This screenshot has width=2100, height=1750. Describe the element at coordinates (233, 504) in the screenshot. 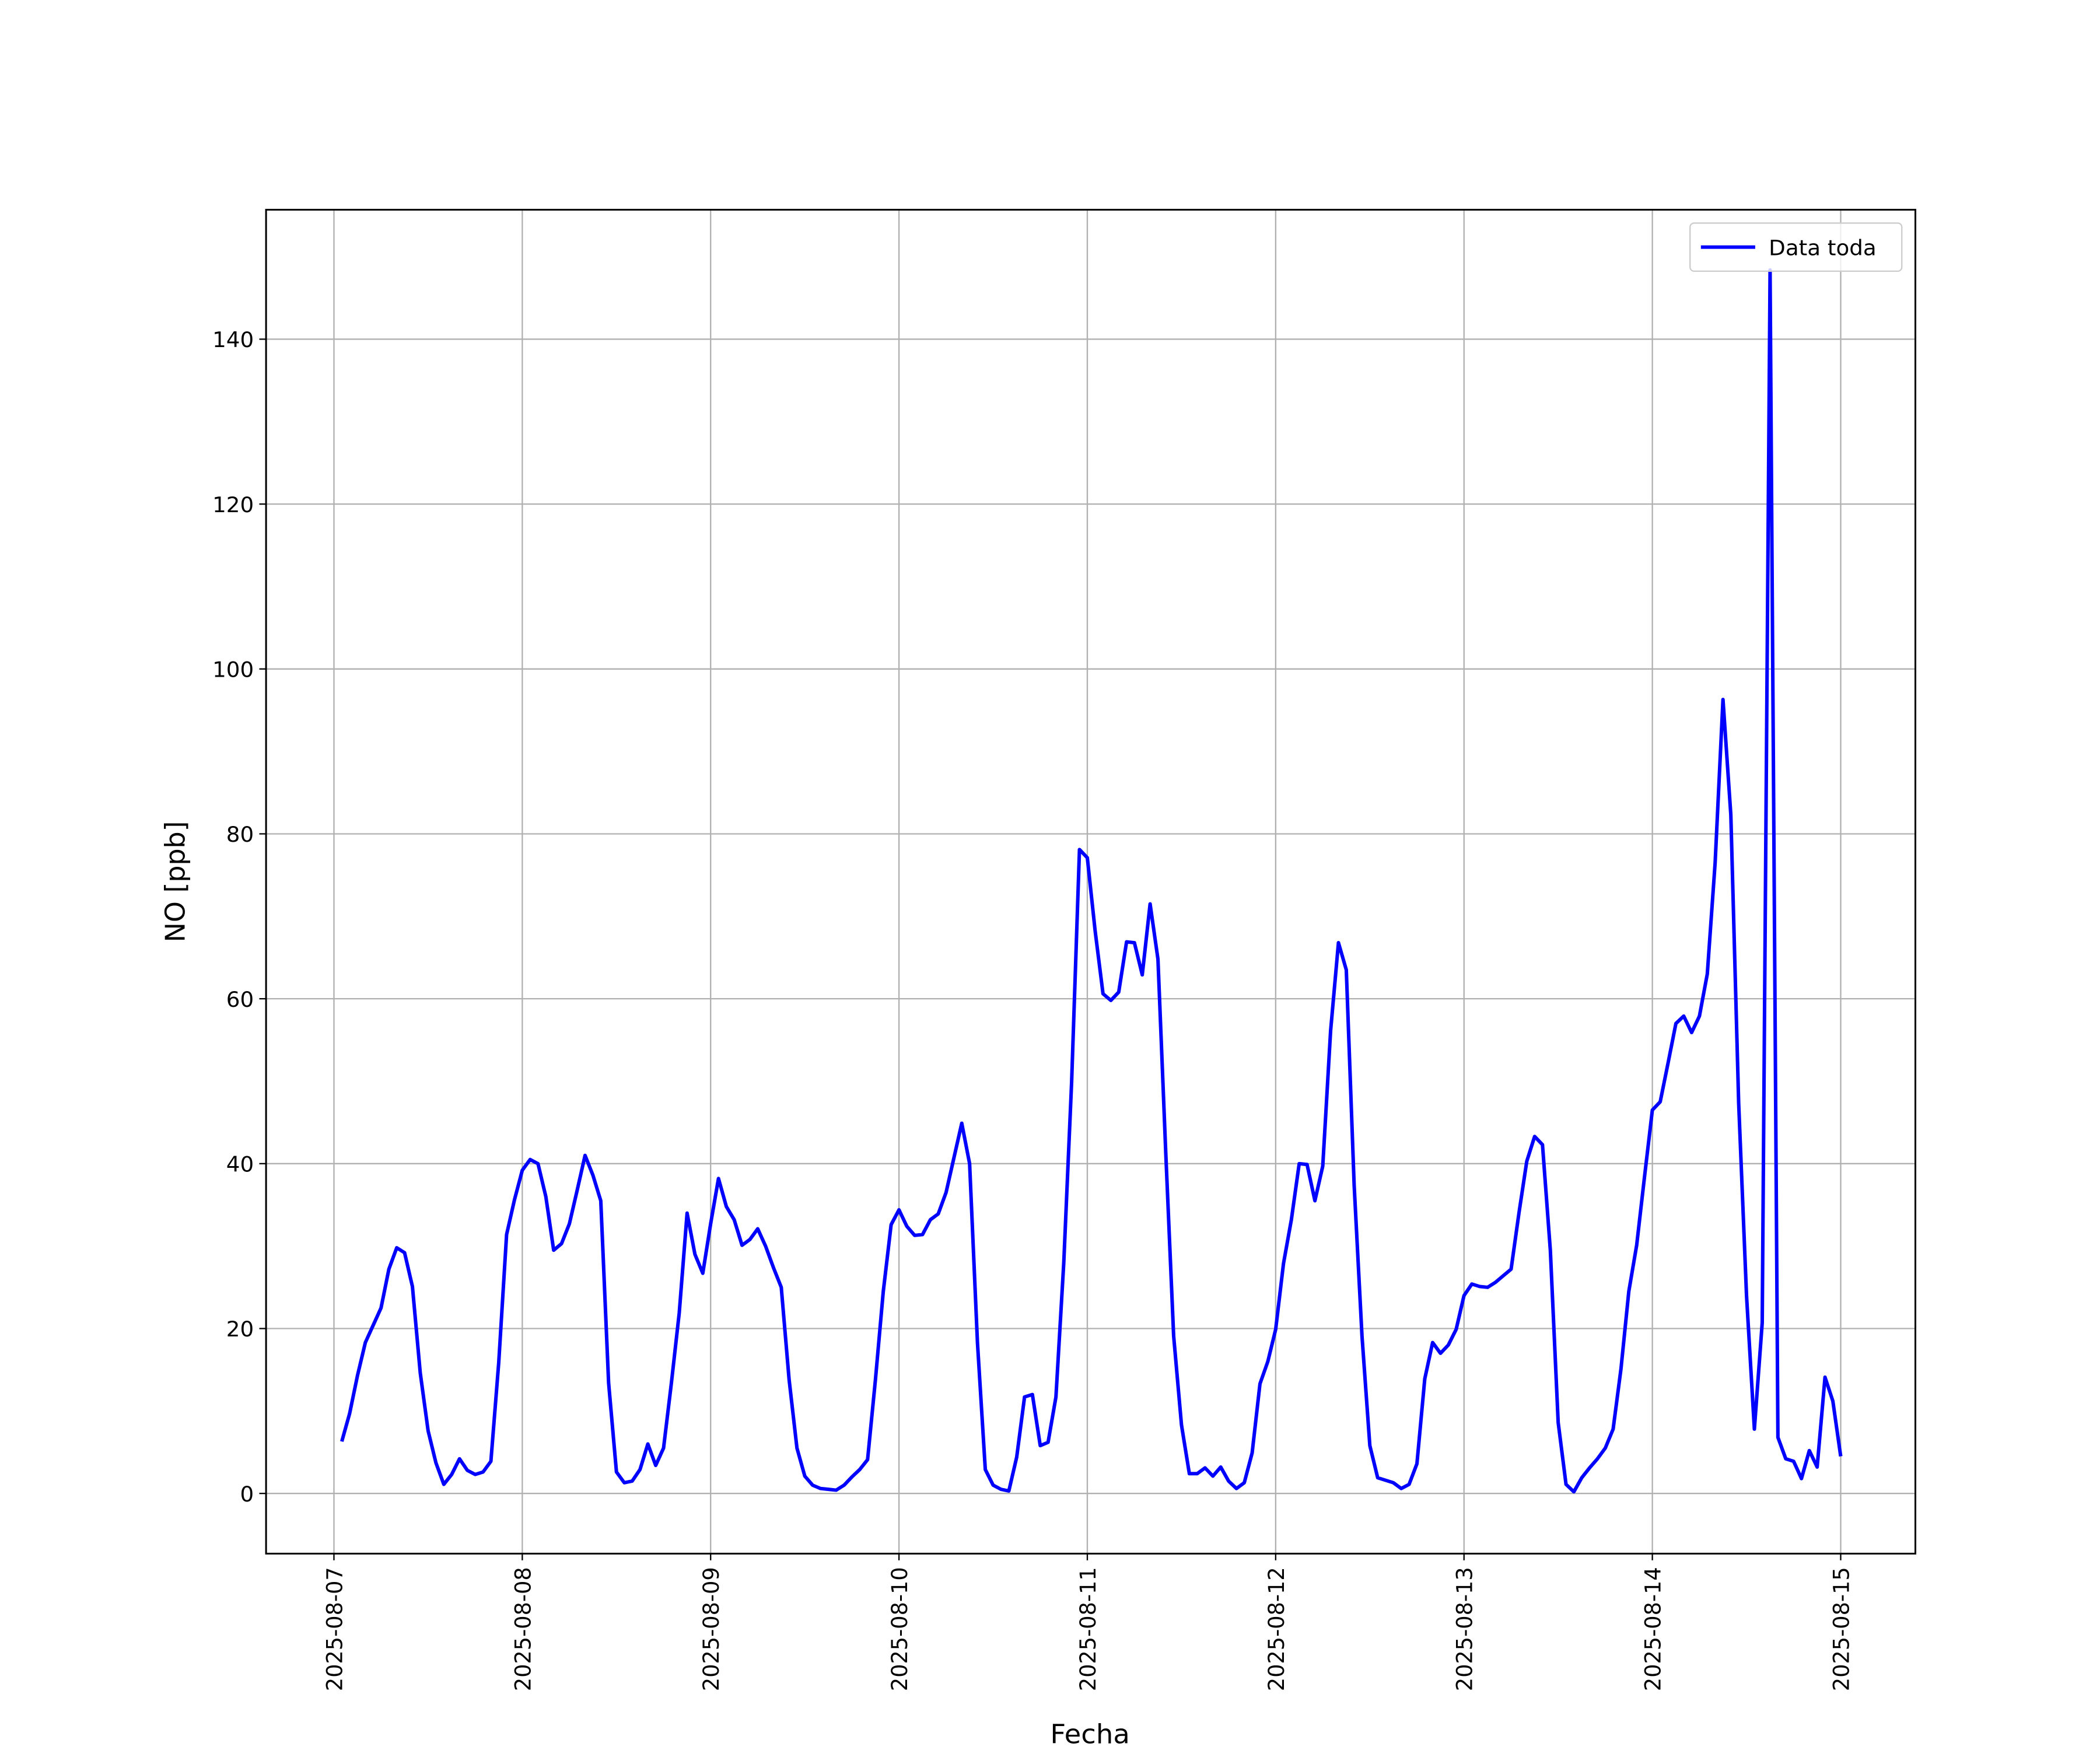

I see `y-tick-label: 120` at that location.